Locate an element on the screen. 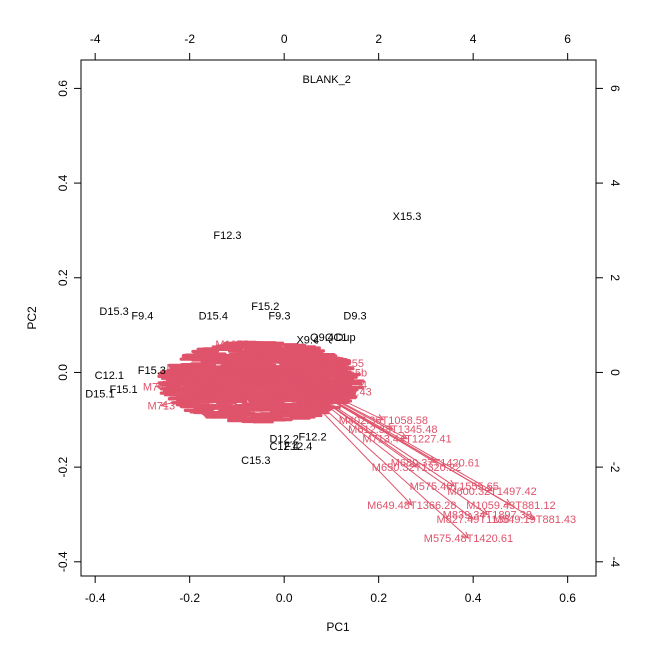  x2-tick-label: 0 is located at coordinates (284, 39).